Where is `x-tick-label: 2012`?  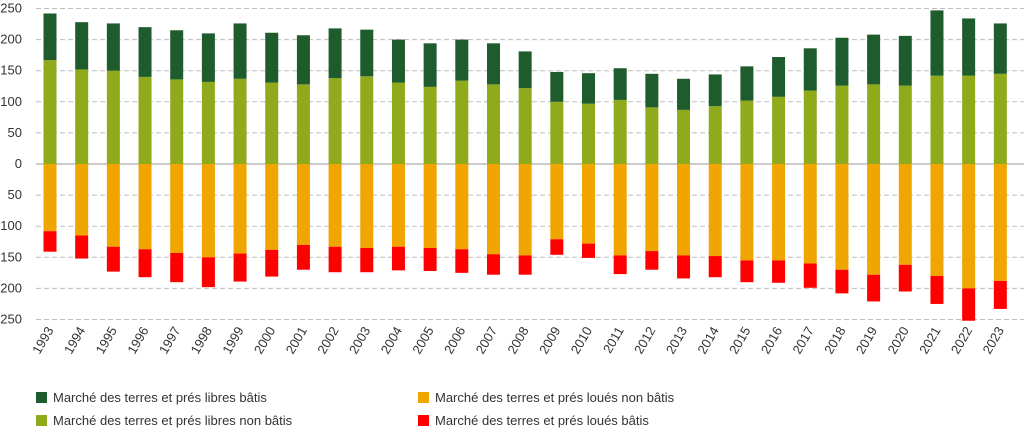 x-tick-label: 2012 is located at coordinates (644, 340).